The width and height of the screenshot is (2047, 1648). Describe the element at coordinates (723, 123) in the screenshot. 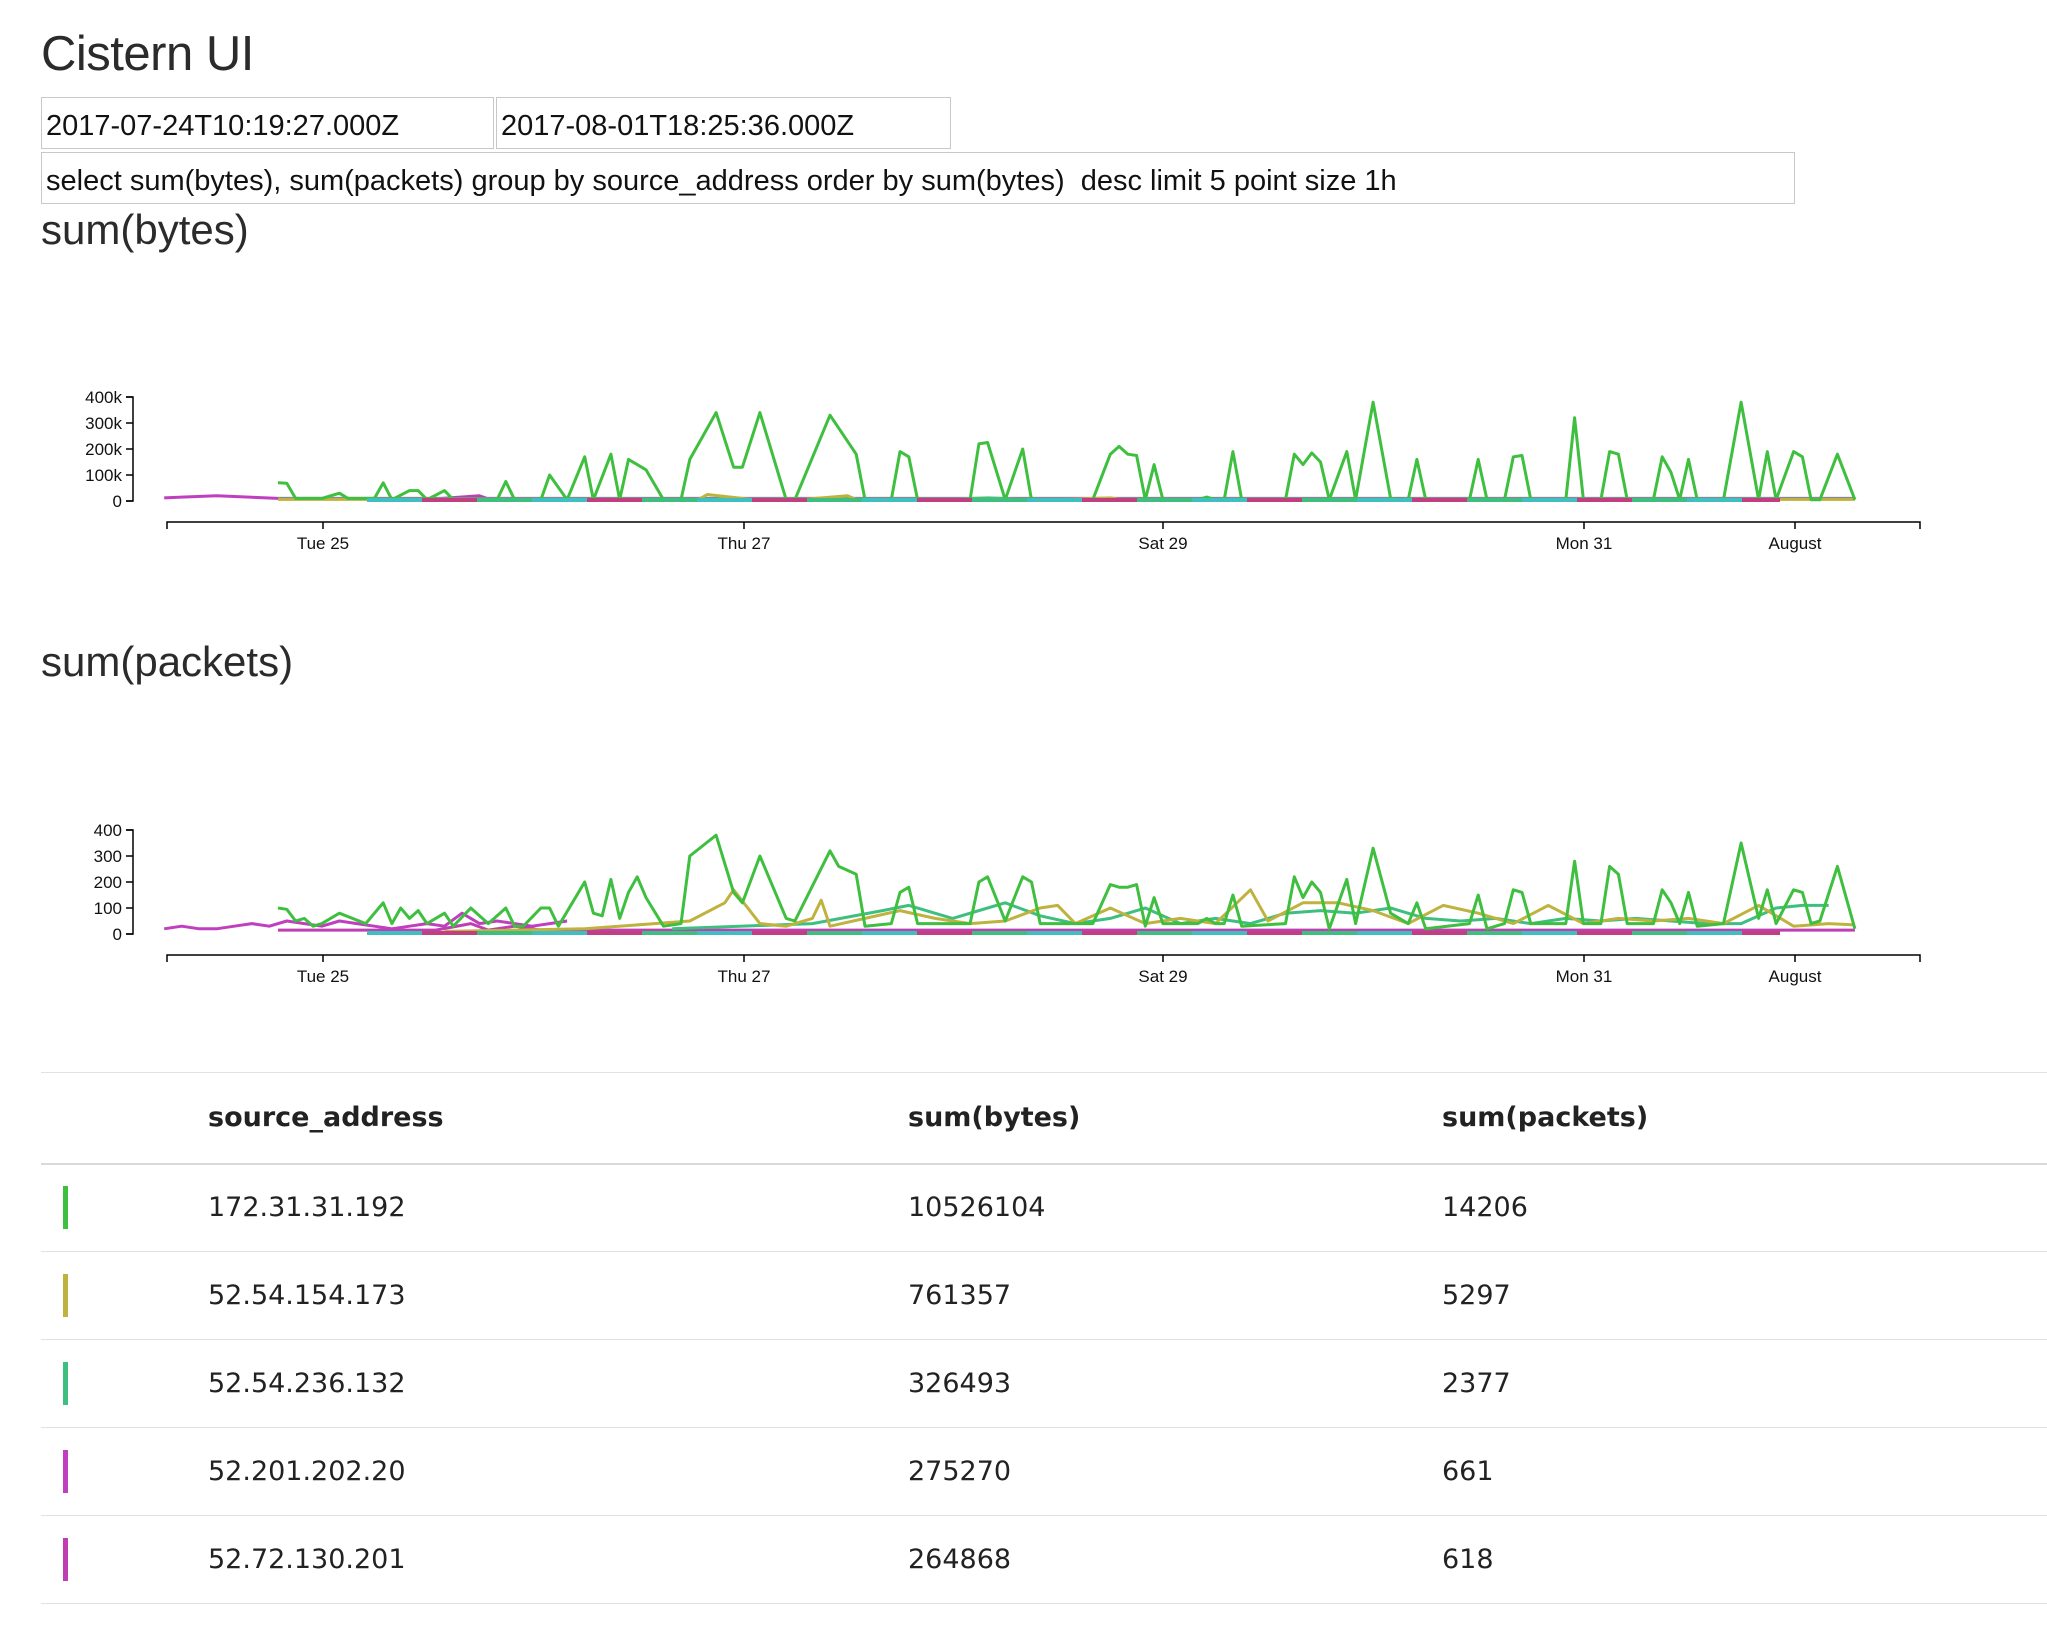

I see `end-time-input` at that location.